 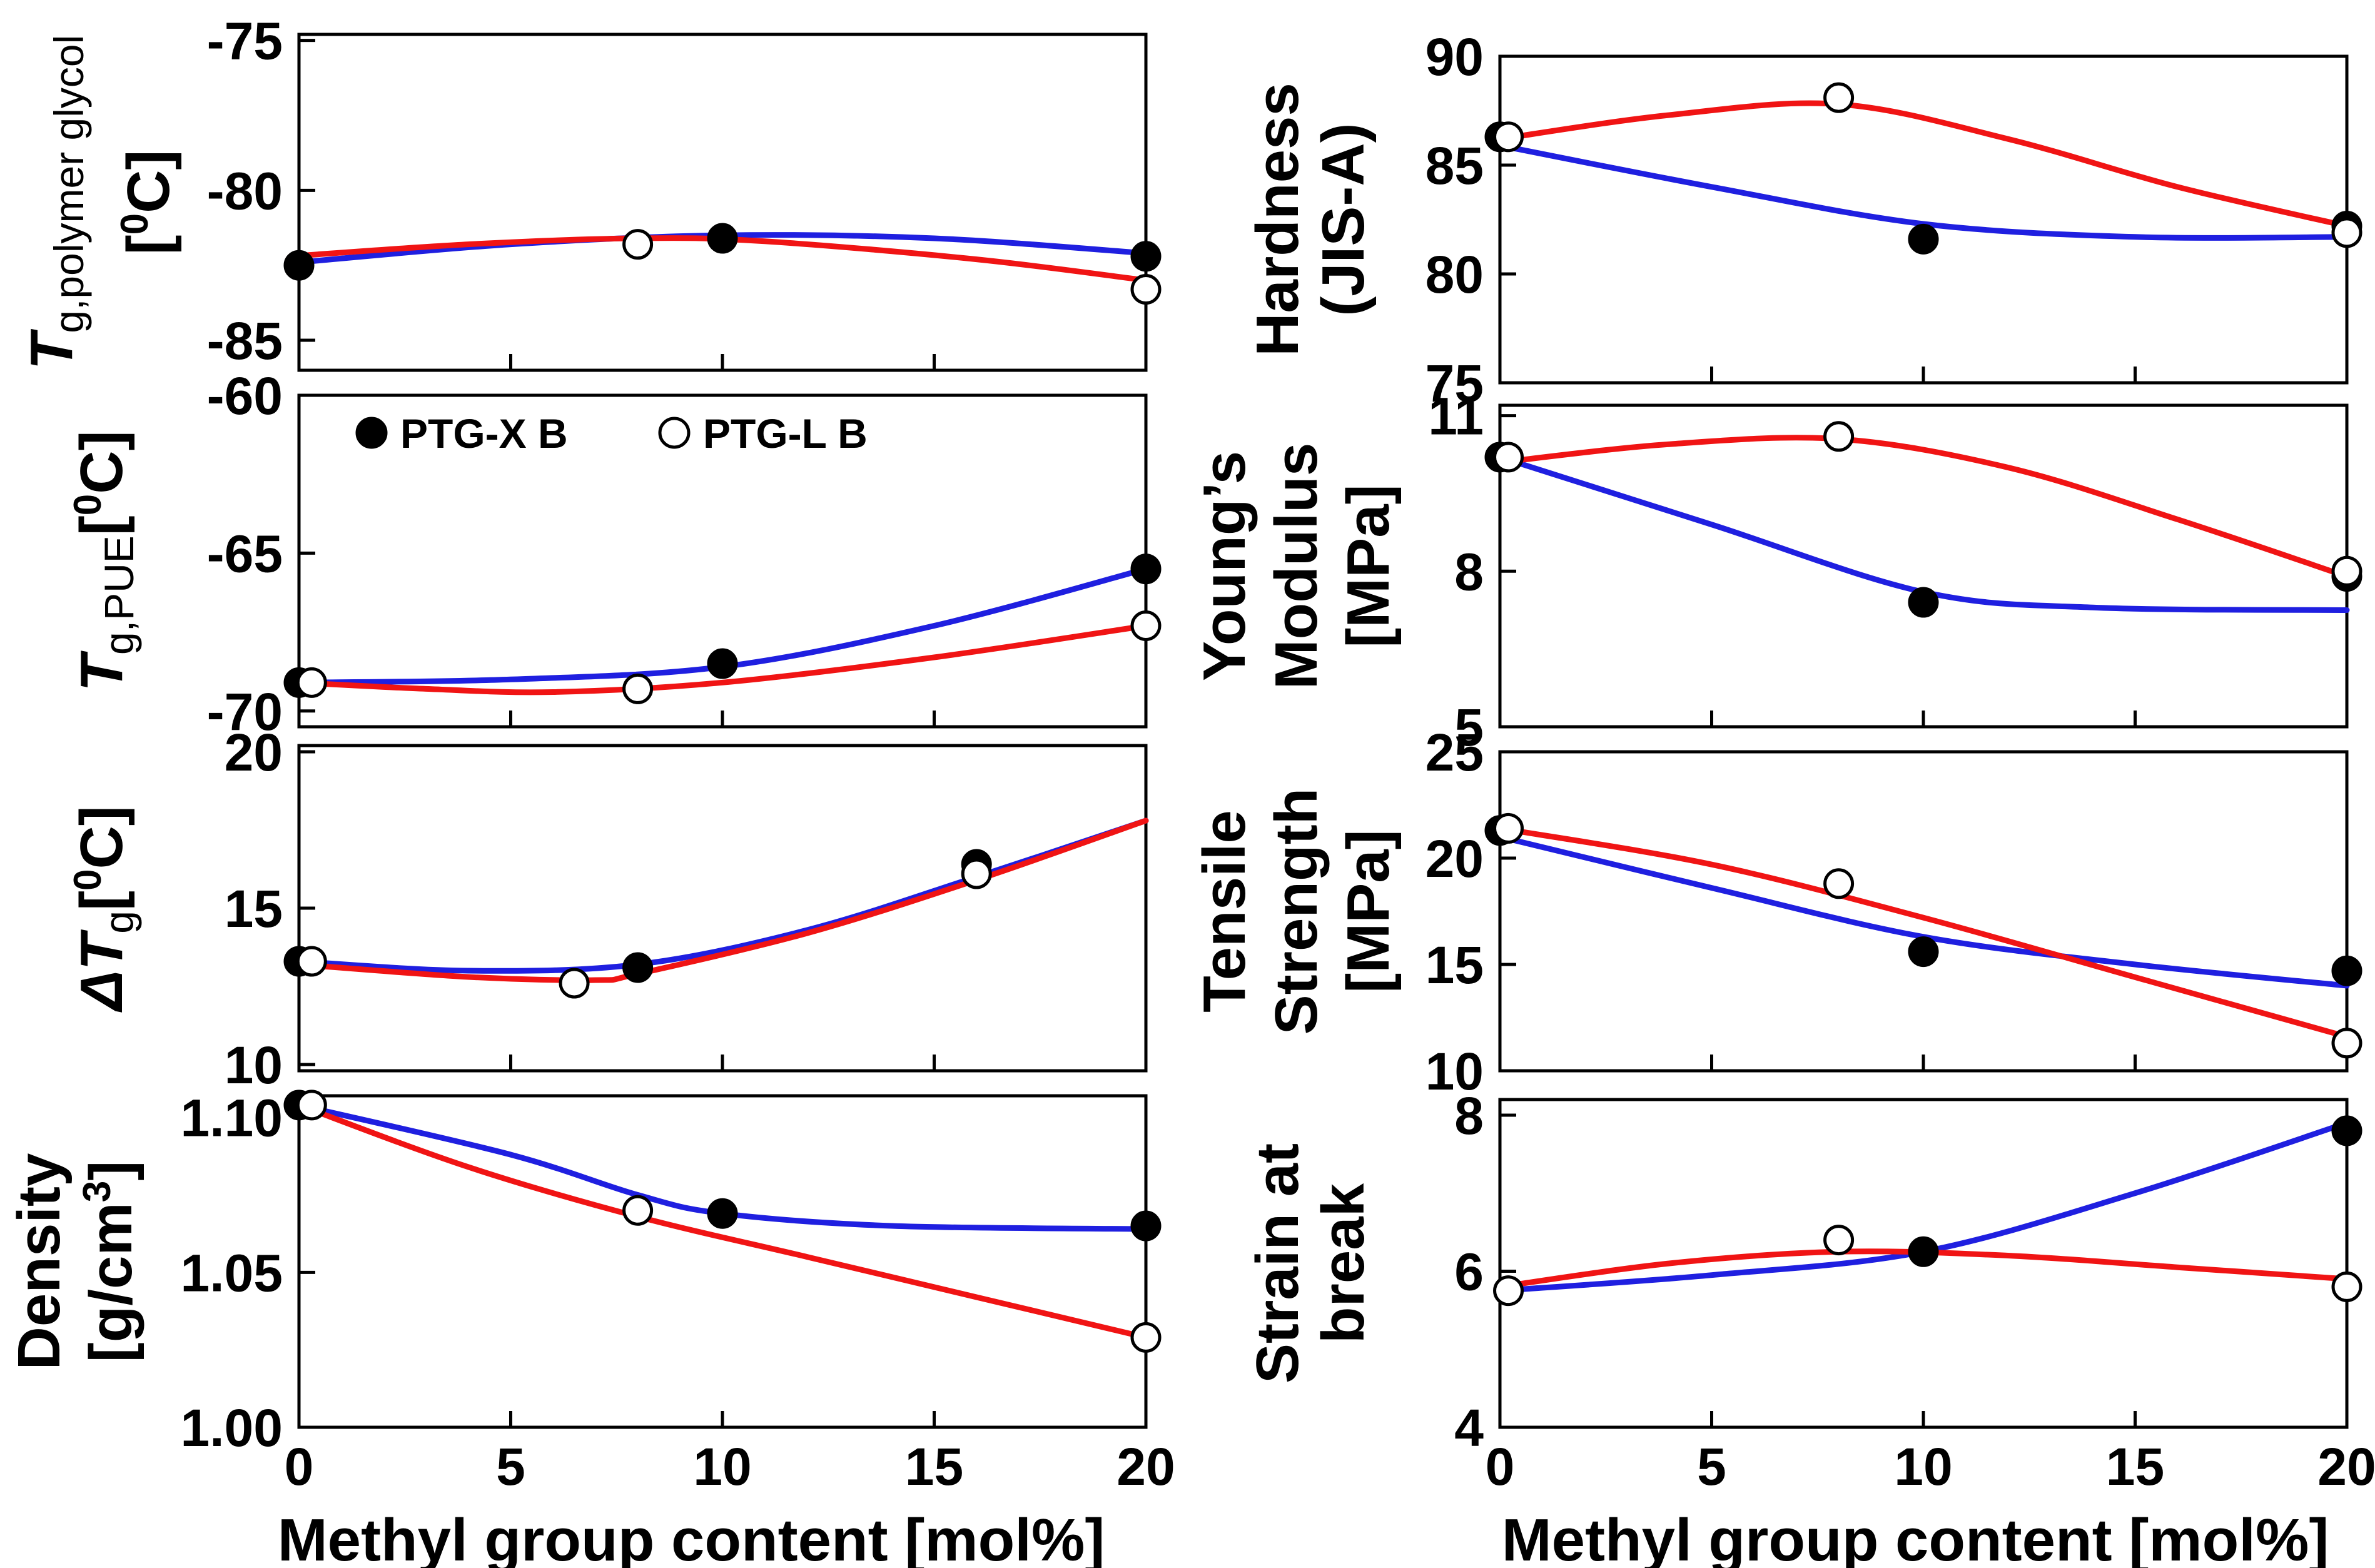 What do you see at coordinates (1455, 165) in the screenshot?
I see `y-tick-label: 85` at bounding box center [1455, 165].